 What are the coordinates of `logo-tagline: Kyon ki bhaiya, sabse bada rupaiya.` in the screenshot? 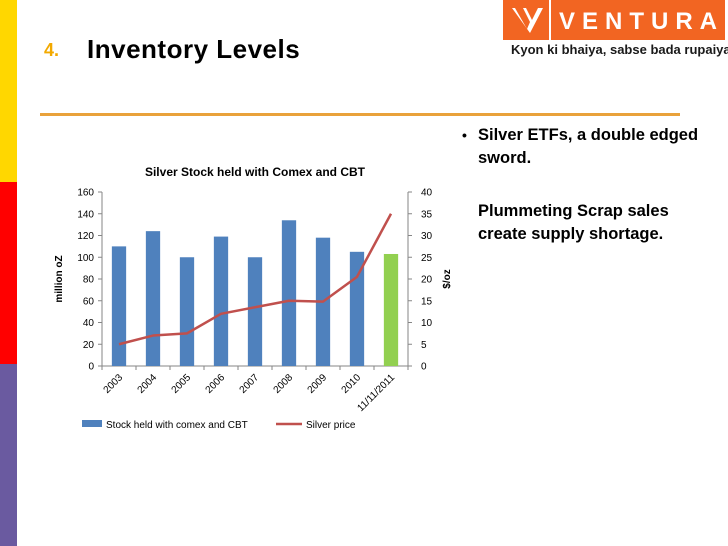 It's located at (619, 49).